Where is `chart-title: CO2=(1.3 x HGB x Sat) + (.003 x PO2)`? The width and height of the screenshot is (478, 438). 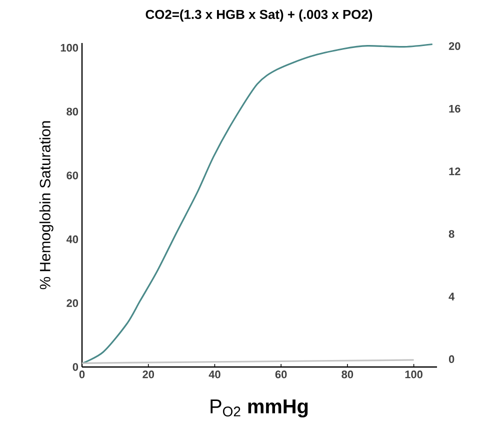 chart-title: CO2=(1.3 x HGB x Sat) + (.003 x PO2) is located at coordinates (259, 16).